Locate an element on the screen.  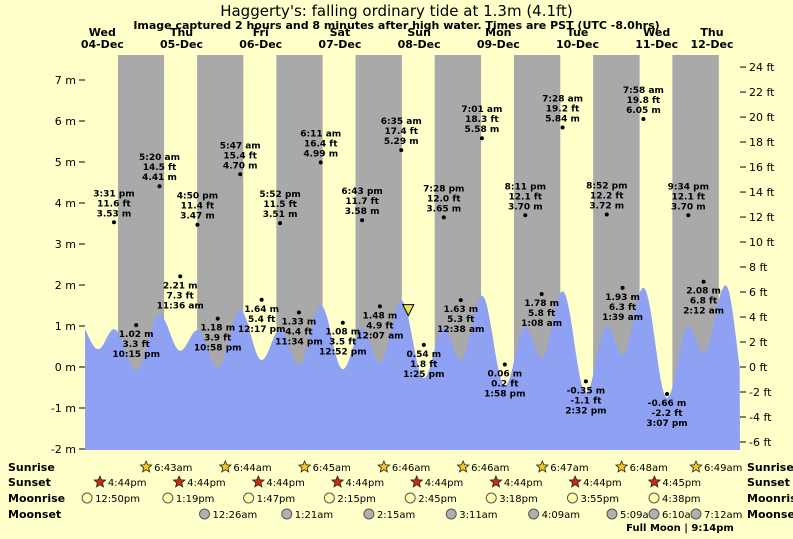
sunrise-time: 6:48am is located at coordinates (649, 468).